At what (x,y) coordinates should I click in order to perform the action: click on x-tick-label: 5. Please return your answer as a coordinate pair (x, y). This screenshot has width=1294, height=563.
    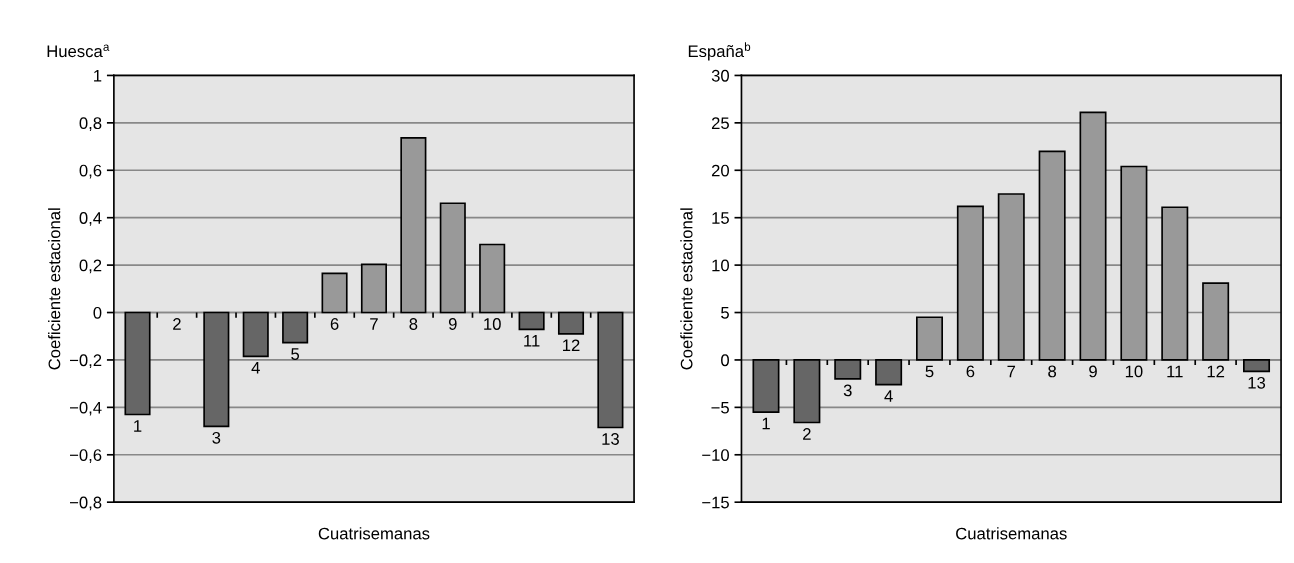
    Looking at the image, I should click on (929, 371).